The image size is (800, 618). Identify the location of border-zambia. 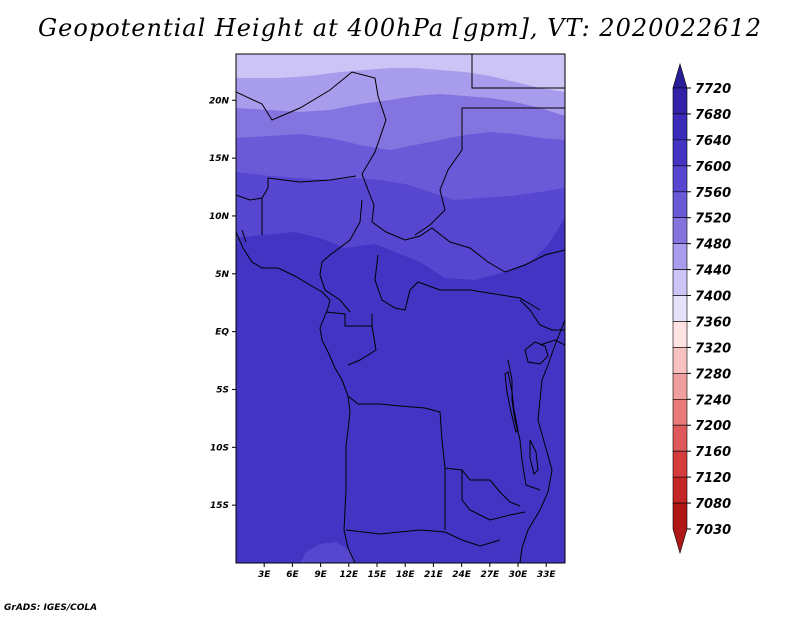
(493, 495).